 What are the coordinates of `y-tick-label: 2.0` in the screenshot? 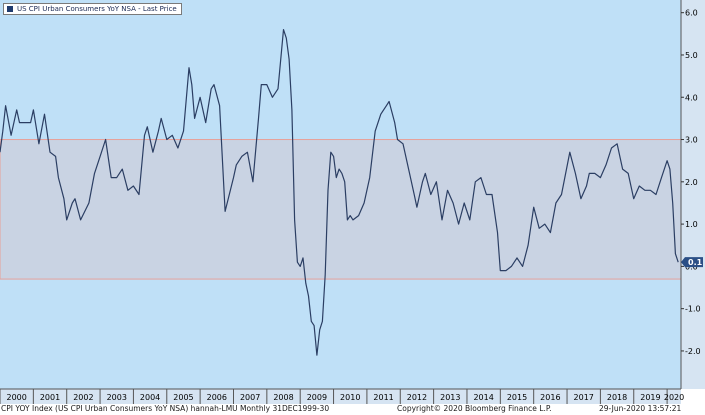 It's located at (691, 182).